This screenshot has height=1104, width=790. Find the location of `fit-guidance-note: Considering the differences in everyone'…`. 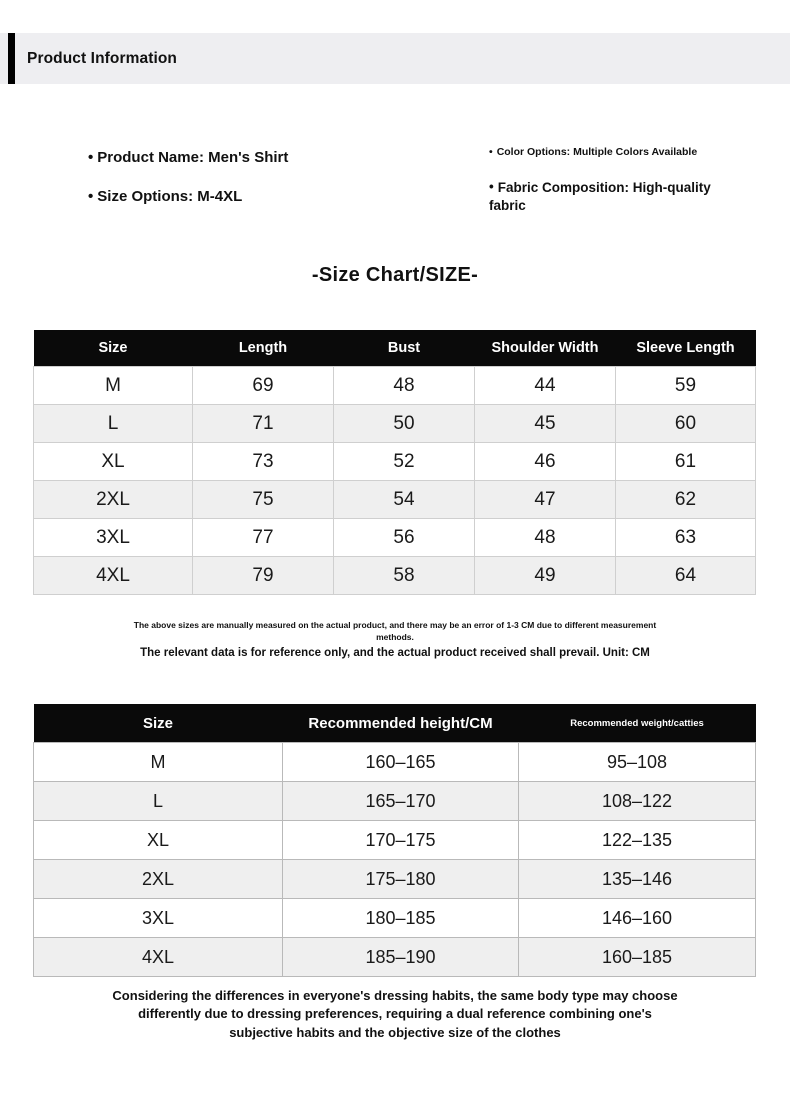

fit-guidance-note: Considering the differences in everyone'… is located at coordinates (395, 1014).